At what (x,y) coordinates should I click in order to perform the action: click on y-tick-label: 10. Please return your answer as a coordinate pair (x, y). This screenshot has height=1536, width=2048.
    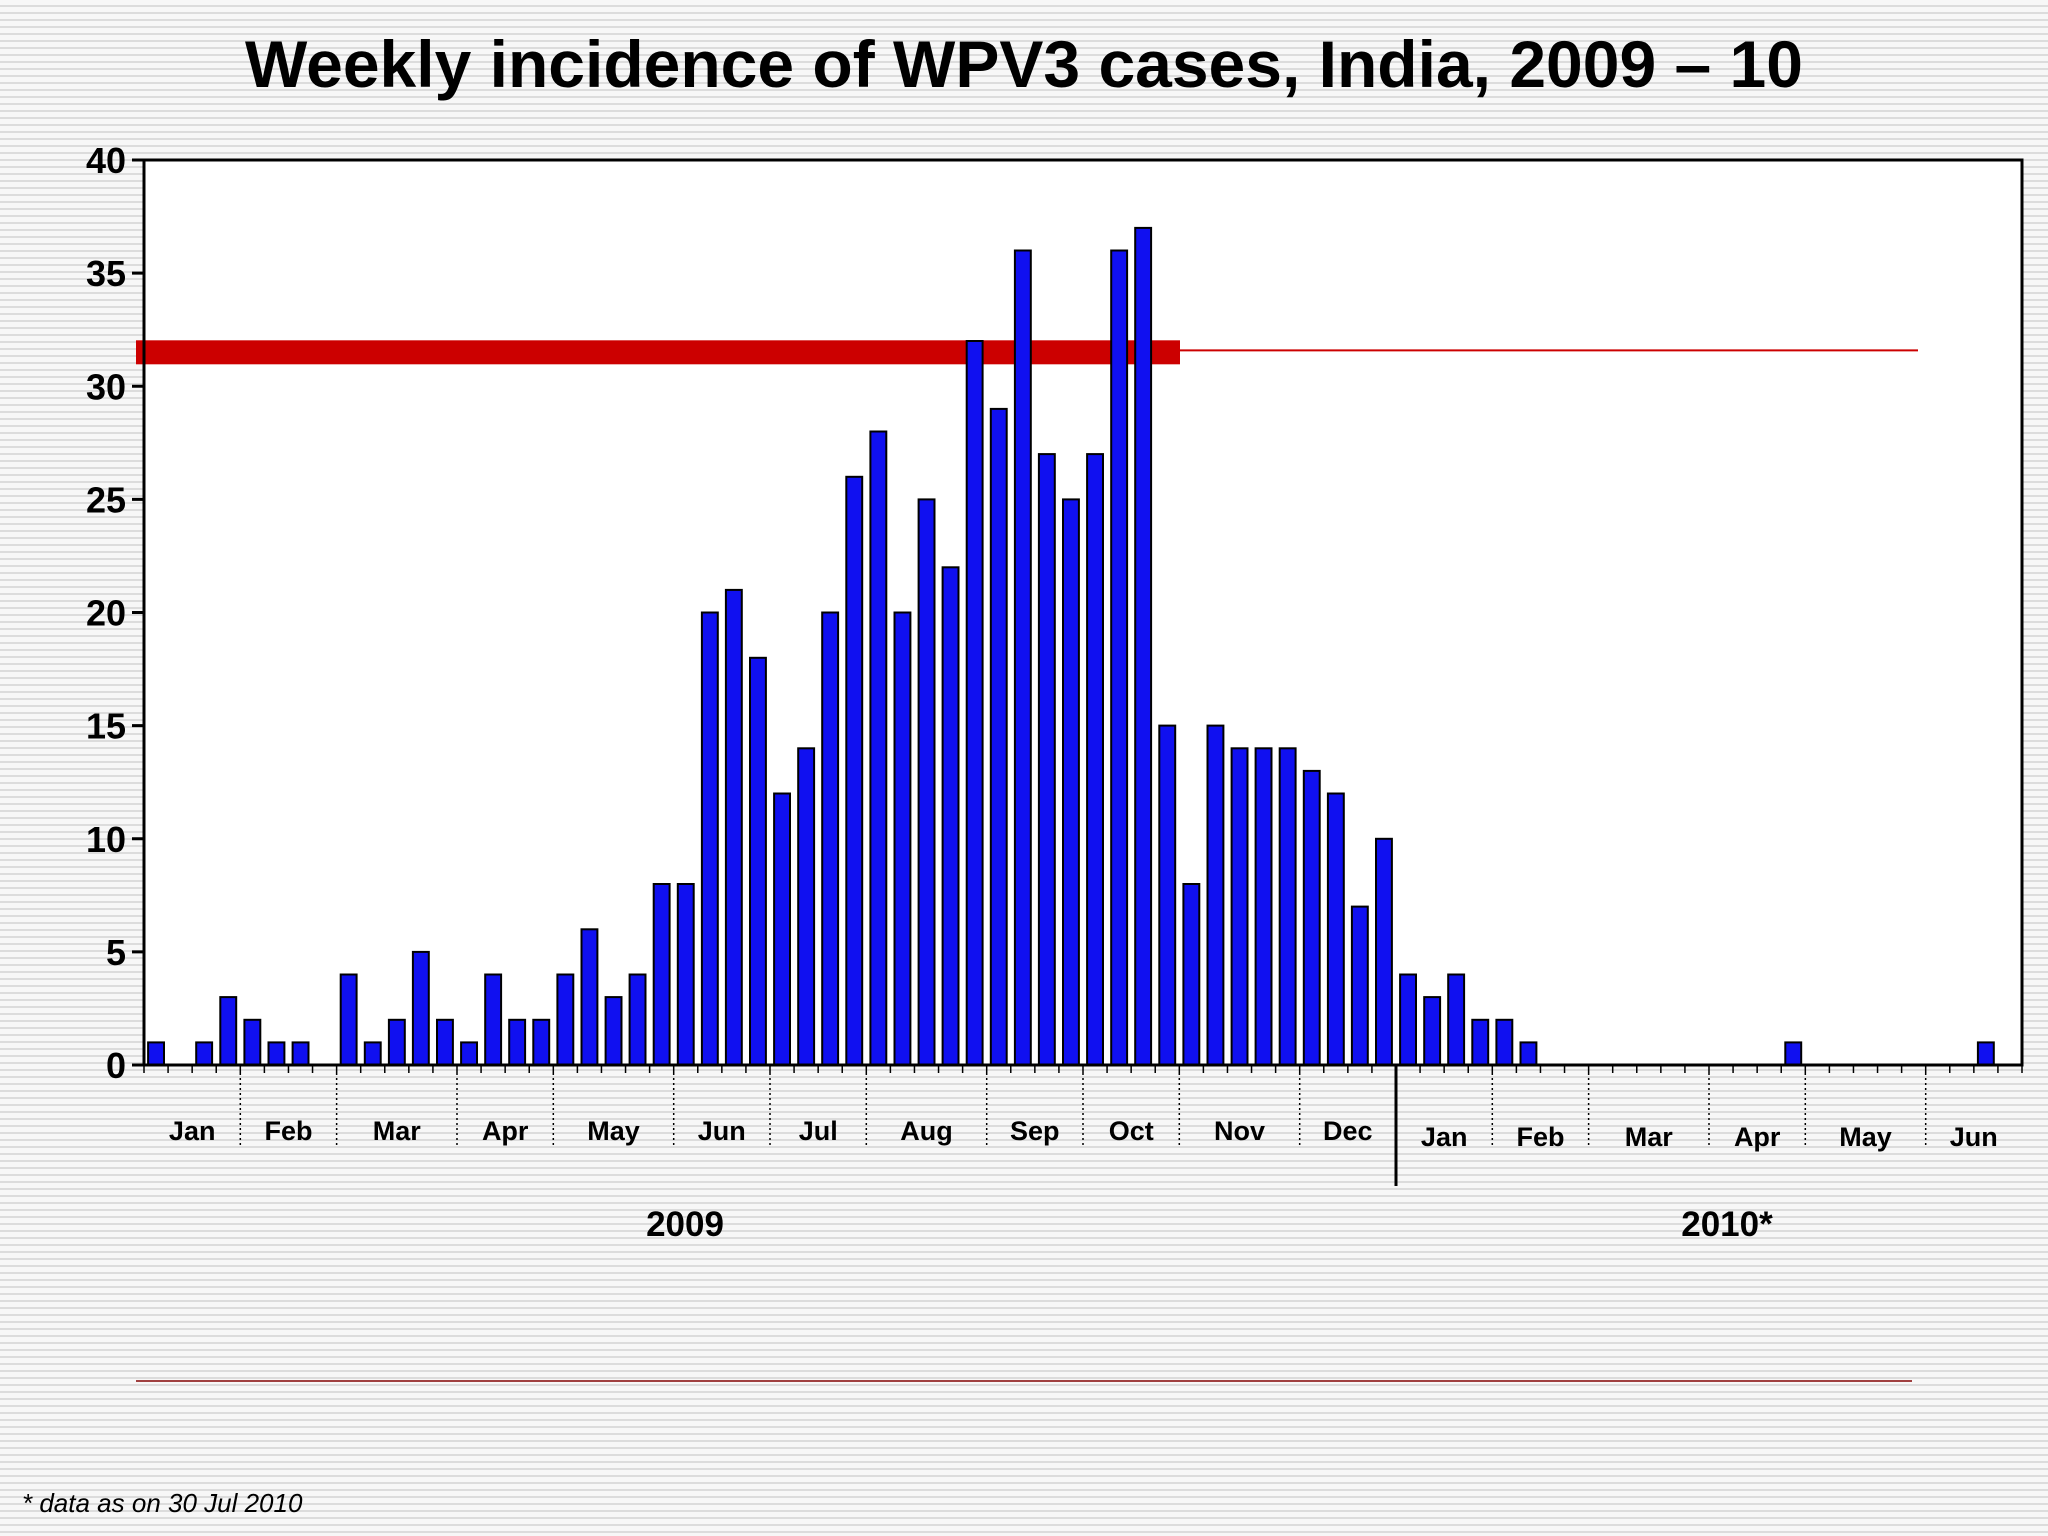
    Looking at the image, I should click on (106, 839).